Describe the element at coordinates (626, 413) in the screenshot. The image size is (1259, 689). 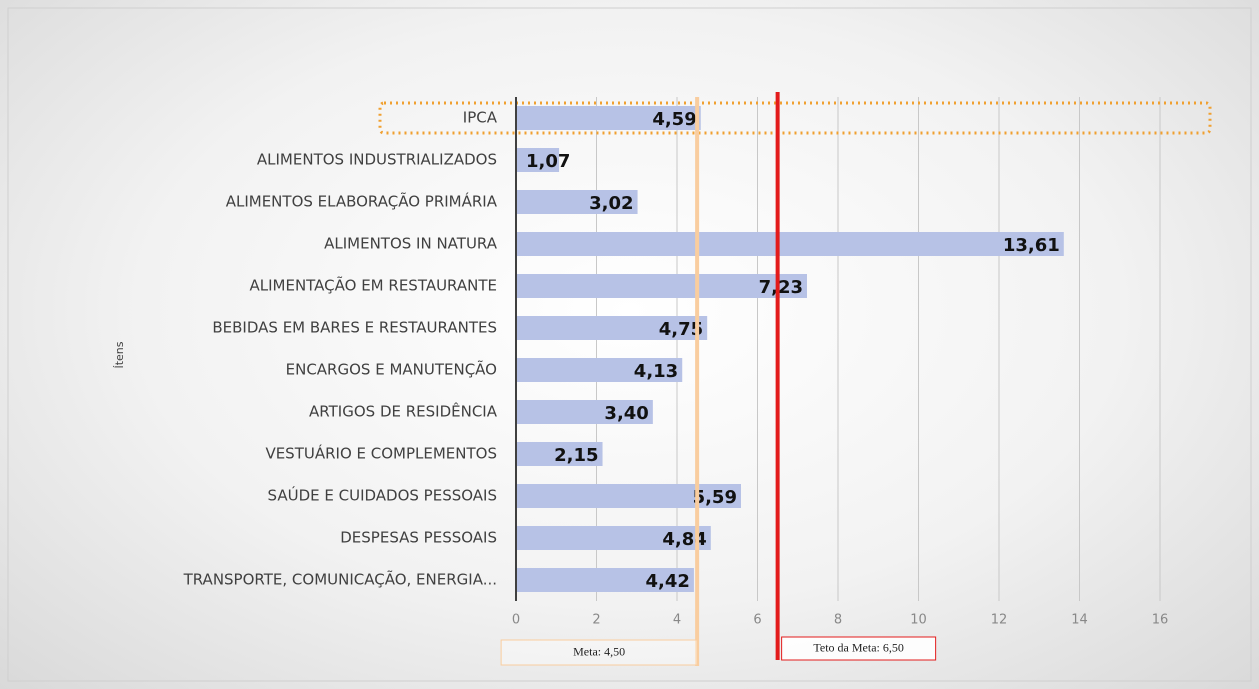
I see `data-label: 3,40` at that location.